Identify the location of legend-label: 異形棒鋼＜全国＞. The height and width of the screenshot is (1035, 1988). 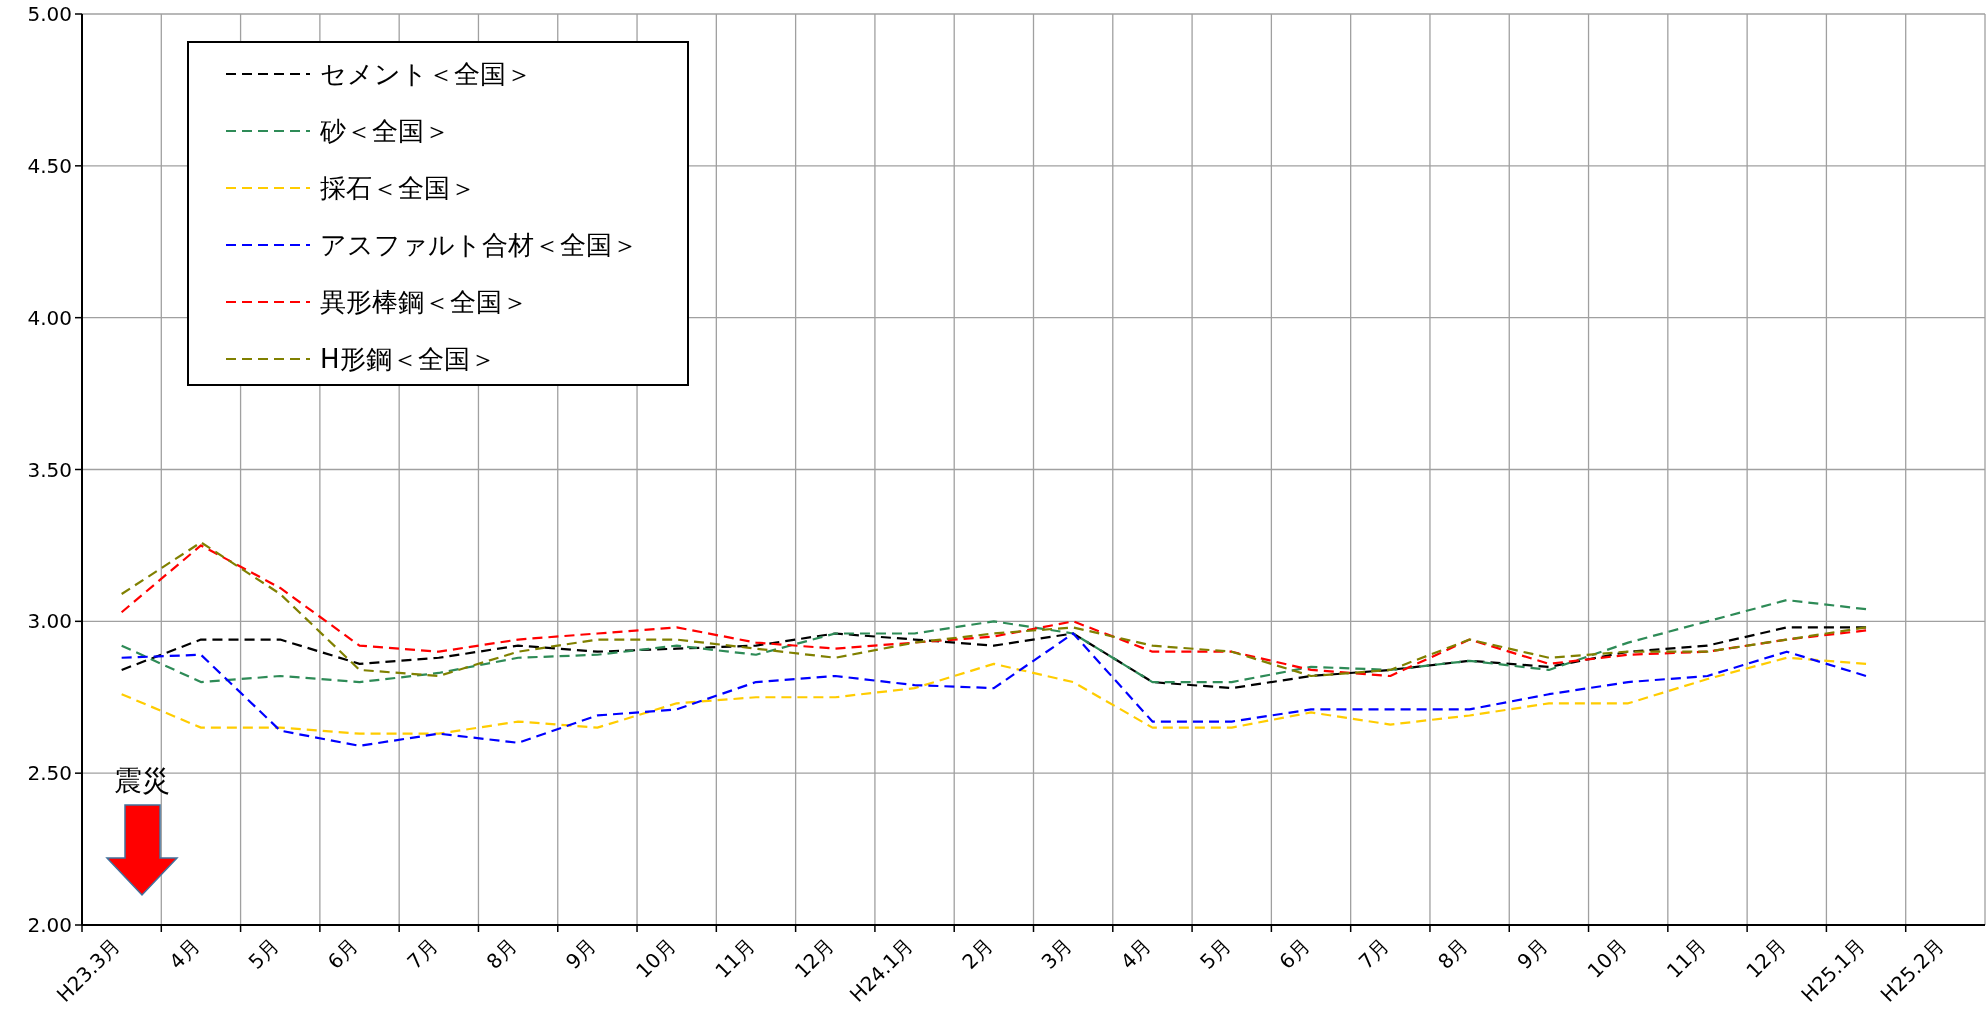
(424, 302).